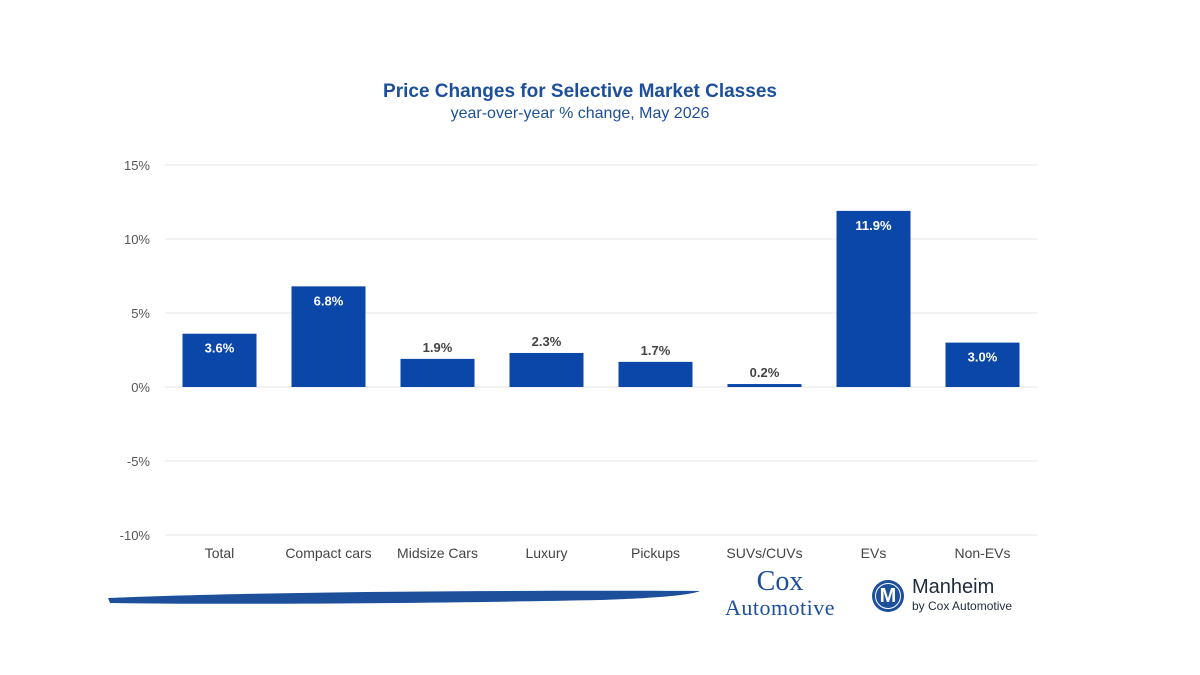 This screenshot has height=675, width=1200. What do you see at coordinates (140, 313) in the screenshot?
I see `y-tick-label: 5%` at bounding box center [140, 313].